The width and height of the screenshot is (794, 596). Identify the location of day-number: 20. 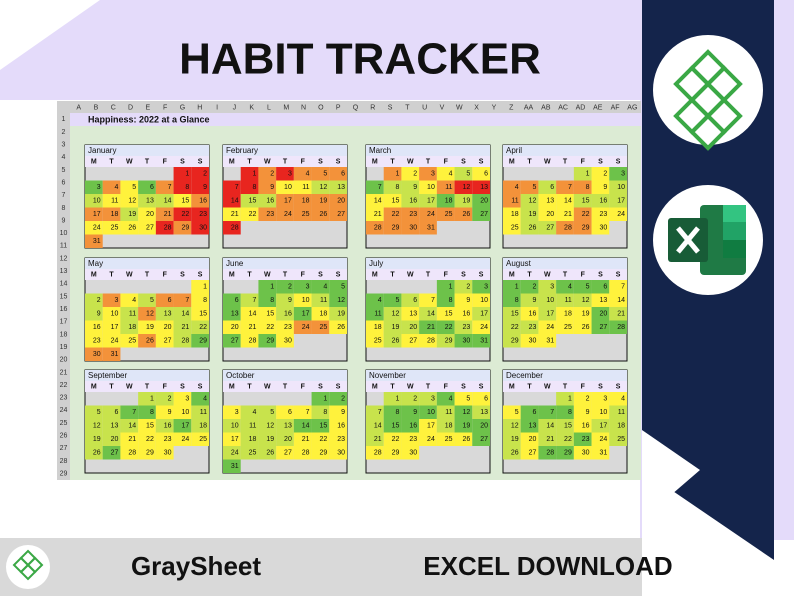
(603, 314).